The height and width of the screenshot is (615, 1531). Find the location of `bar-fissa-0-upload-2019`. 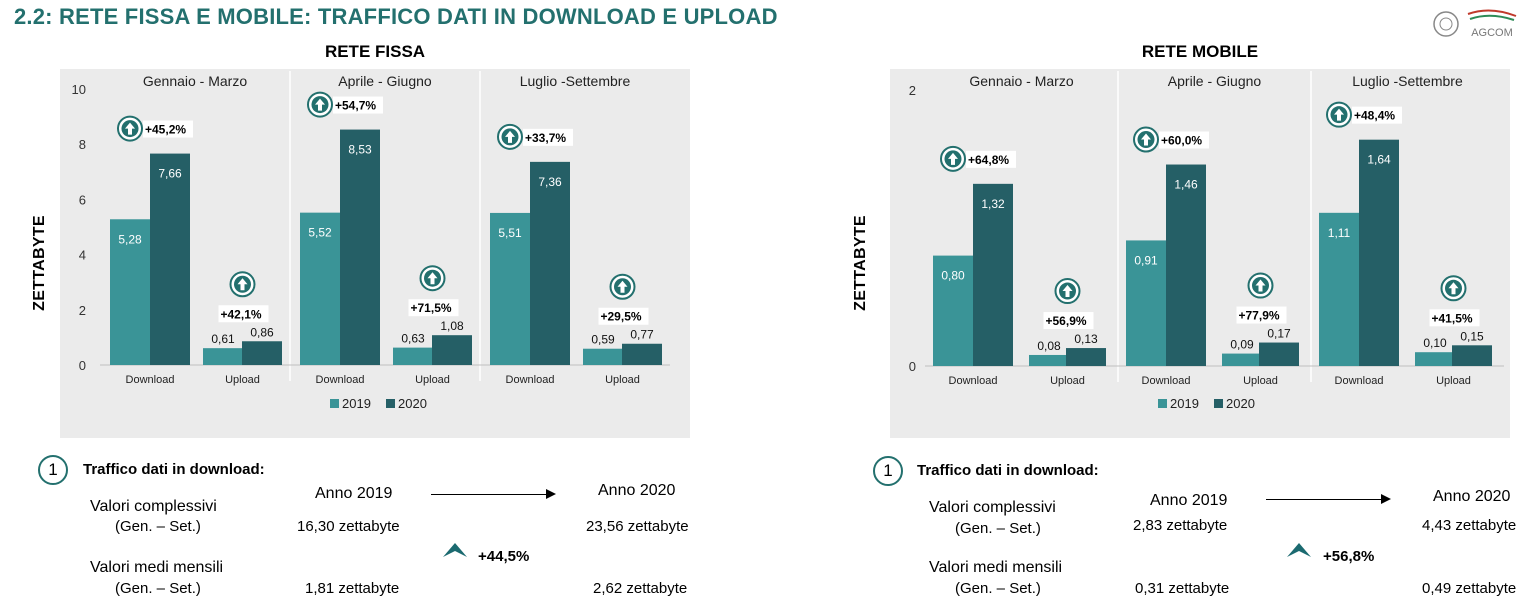

bar-fissa-0-upload-2019 is located at coordinates (223, 356).